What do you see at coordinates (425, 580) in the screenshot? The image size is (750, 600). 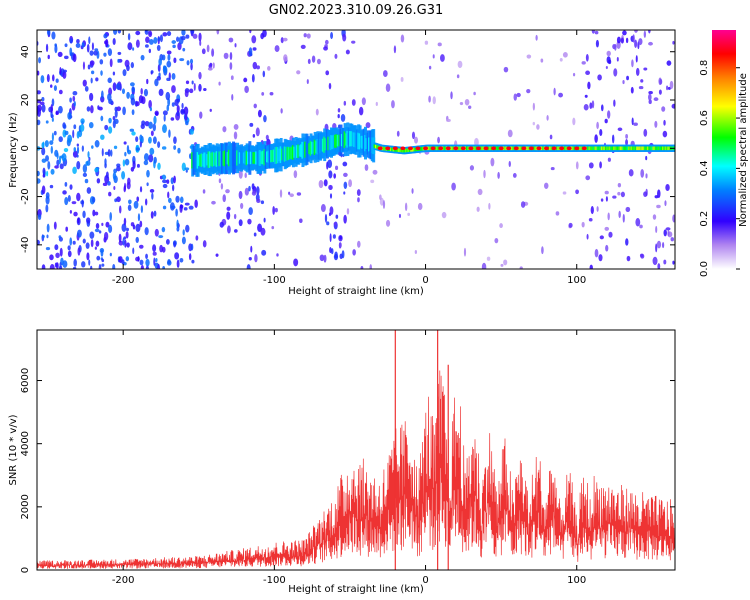 I see `snr-xtick-label: 0` at bounding box center [425, 580].